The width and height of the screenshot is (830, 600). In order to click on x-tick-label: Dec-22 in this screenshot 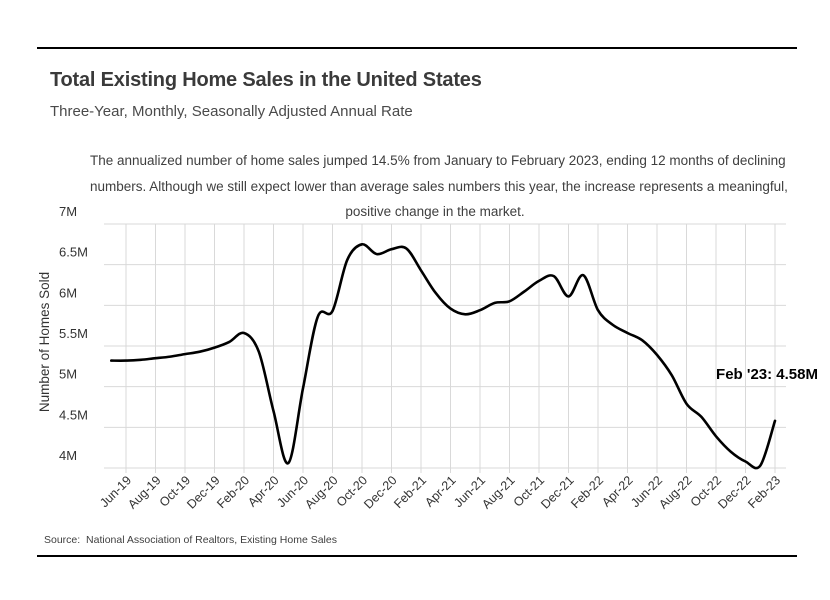, I will do `click(734, 492)`.